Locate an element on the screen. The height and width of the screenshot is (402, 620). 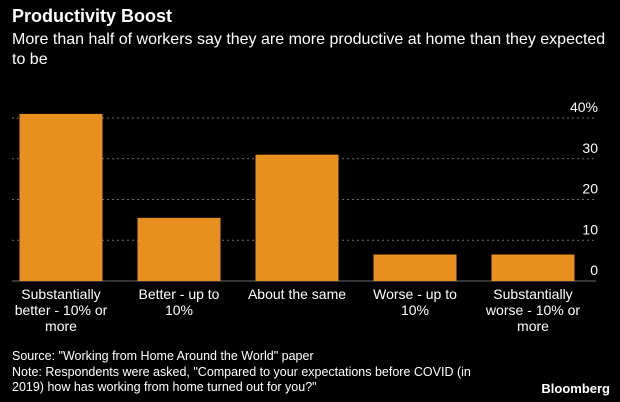
y-tick-label-40: 40% is located at coordinates (584, 107).